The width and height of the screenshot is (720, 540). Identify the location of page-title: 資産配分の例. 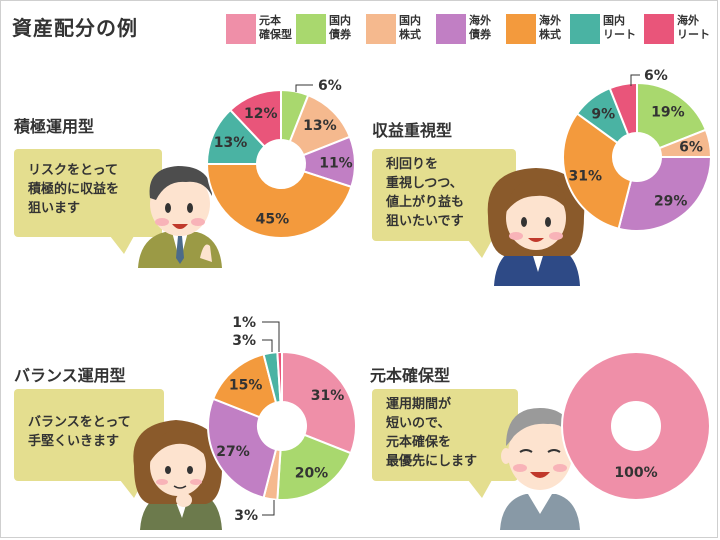
(75, 28).